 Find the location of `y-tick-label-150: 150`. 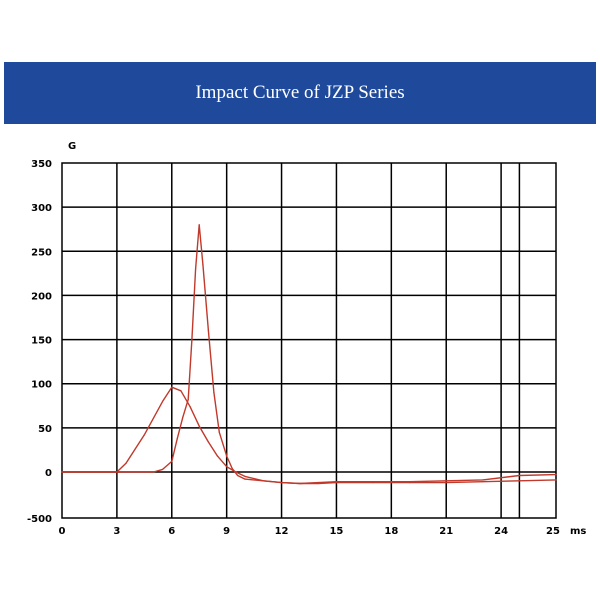

y-tick-label-150: 150 is located at coordinates (41, 341).